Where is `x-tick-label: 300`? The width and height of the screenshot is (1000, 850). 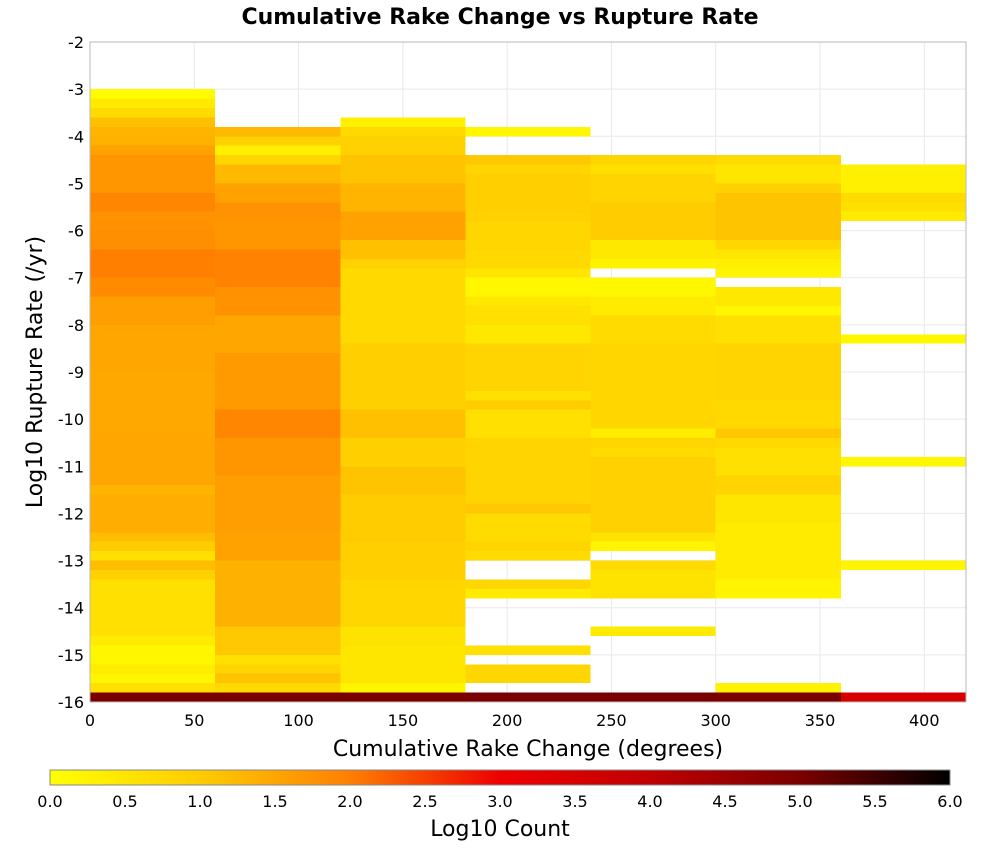
x-tick-label: 300 is located at coordinates (715, 720).